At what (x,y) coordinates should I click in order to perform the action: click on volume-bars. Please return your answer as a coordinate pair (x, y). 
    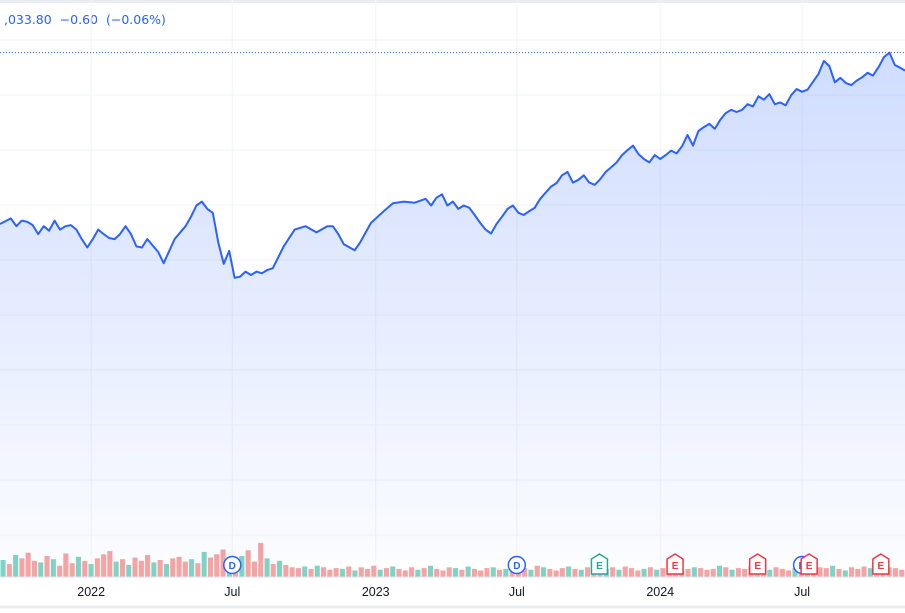
    Looking at the image, I should click on (452, 560).